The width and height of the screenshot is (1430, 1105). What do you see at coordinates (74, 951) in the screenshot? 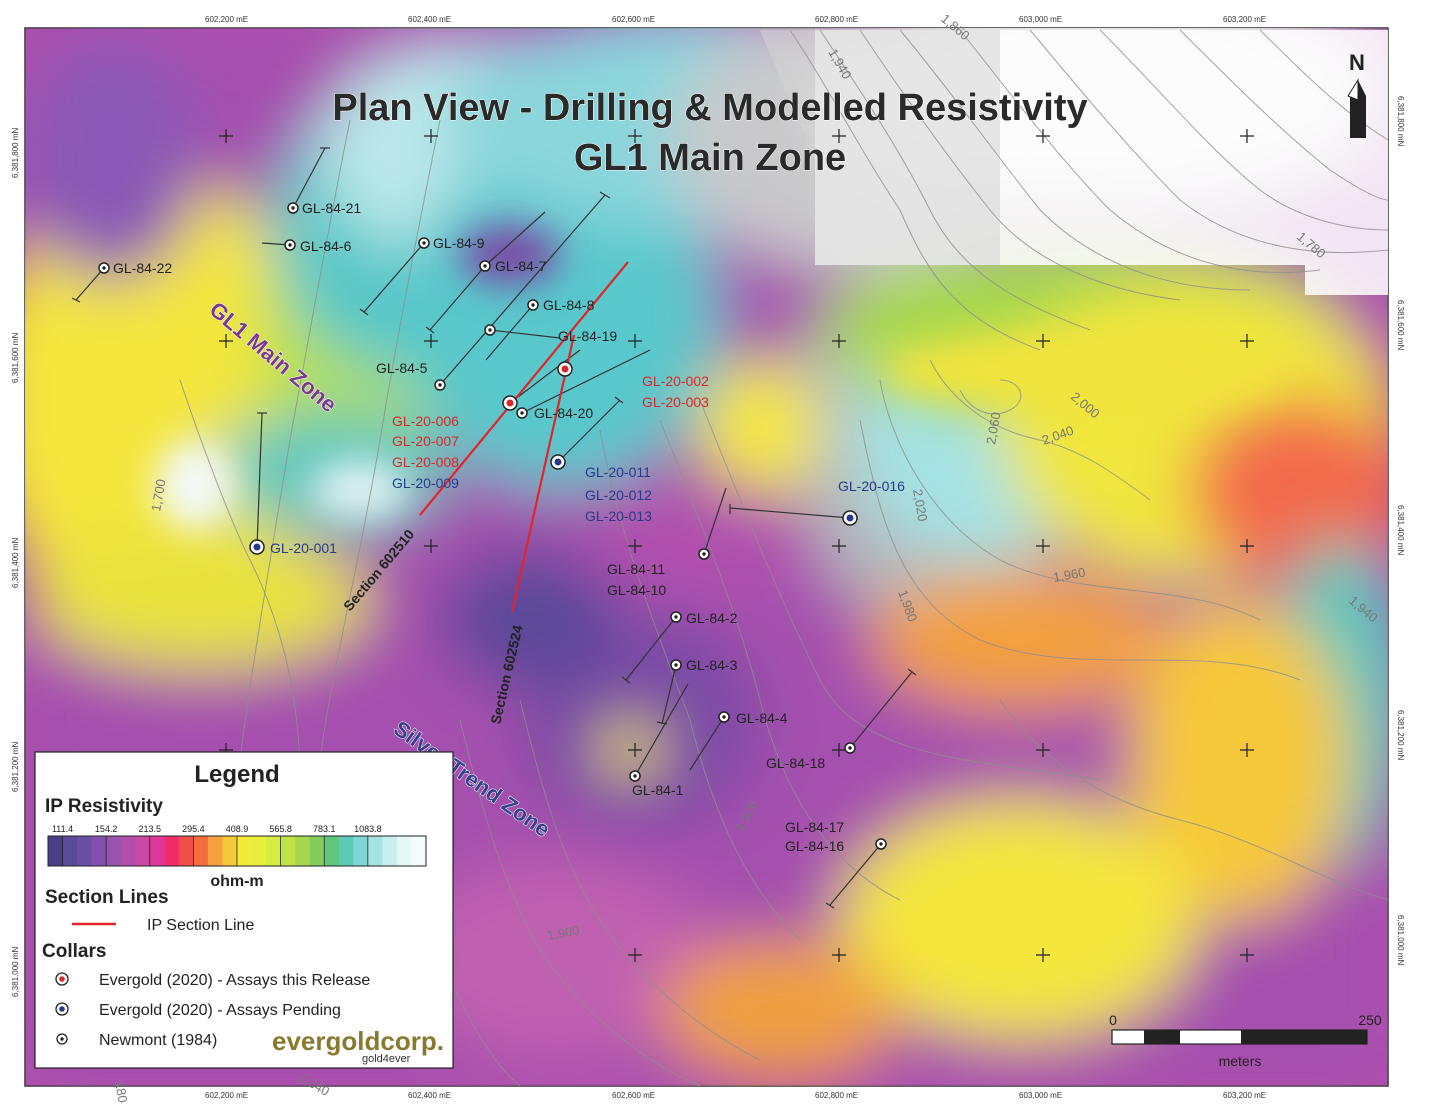
I see `legend-collars-title: Collars` at bounding box center [74, 951].